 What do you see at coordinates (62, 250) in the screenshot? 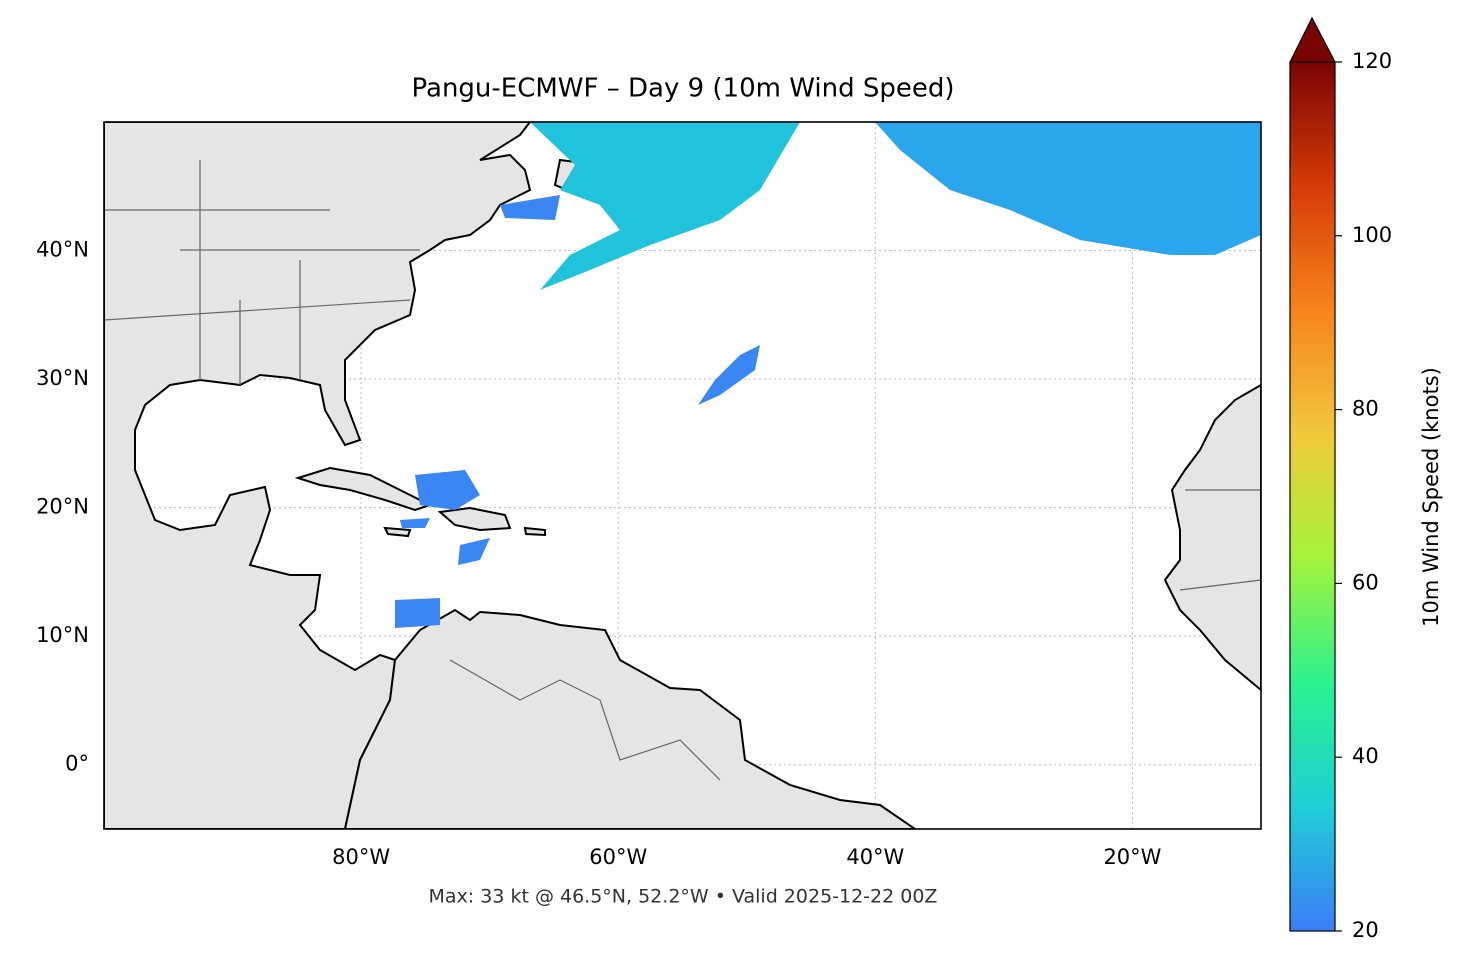
I see `y-tick-label: 40°N` at bounding box center [62, 250].